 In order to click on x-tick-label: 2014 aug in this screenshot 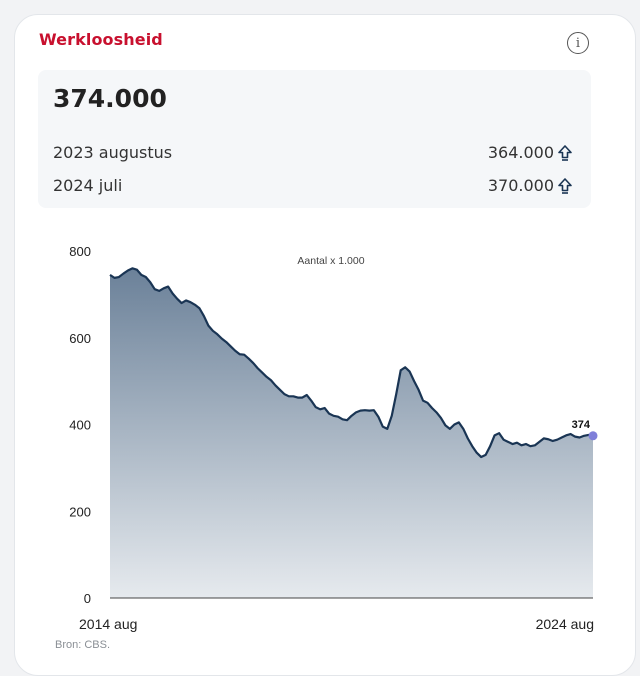, I will do `click(108, 624)`.